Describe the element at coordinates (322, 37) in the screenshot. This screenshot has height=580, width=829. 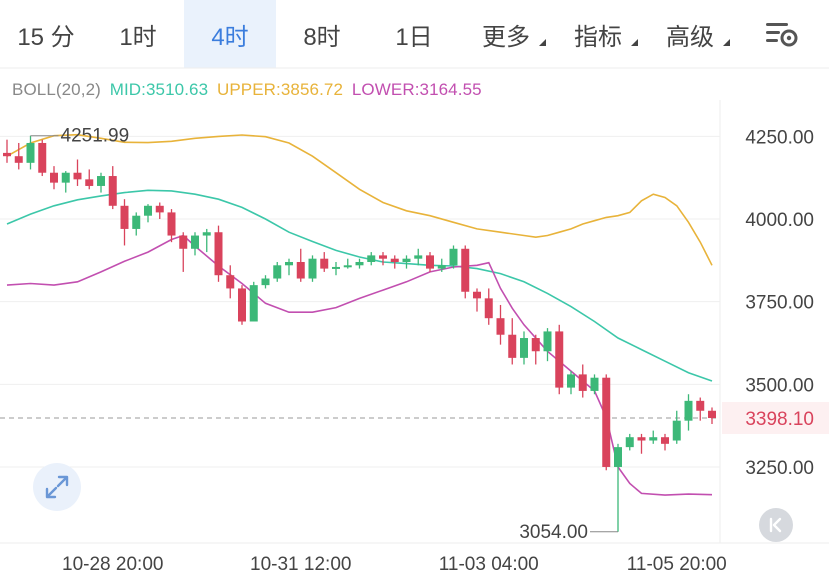
I see `tab-label: 8时` at that location.